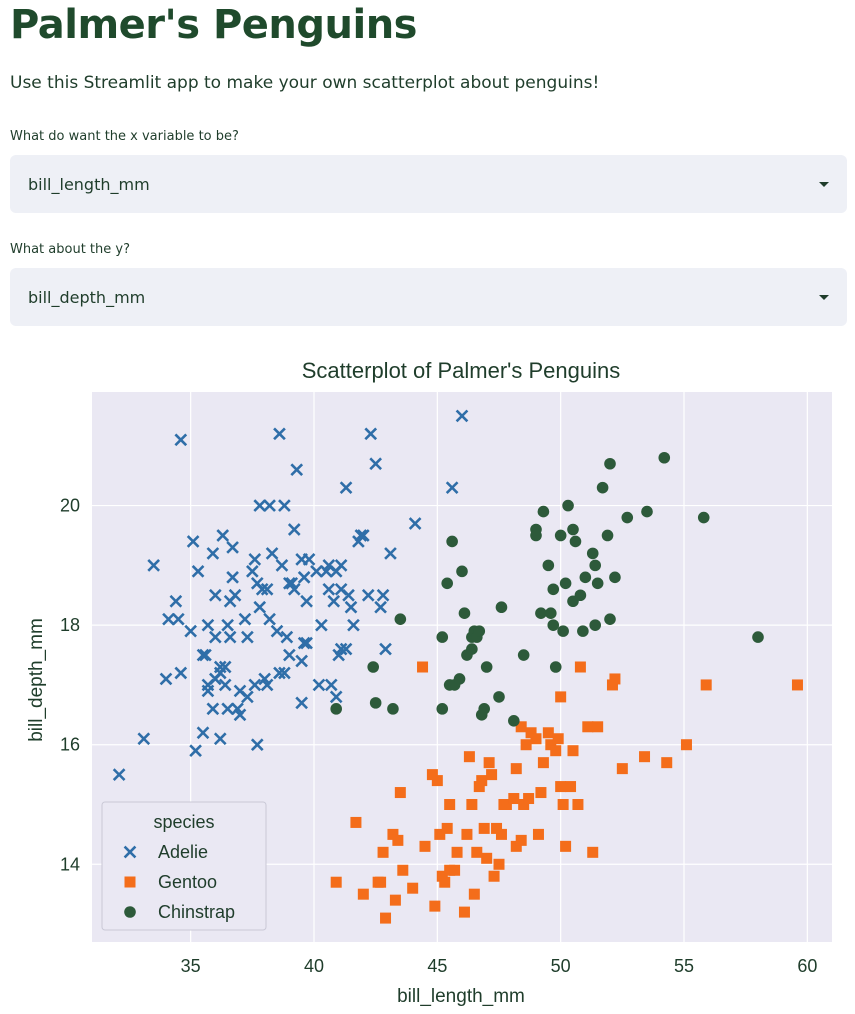 The width and height of the screenshot is (855, 1014). What do you see at coordinates (428, 184) in the screenshot?
I see `x-variable-select: bill_length_mm` at bounding box center [428, 184].